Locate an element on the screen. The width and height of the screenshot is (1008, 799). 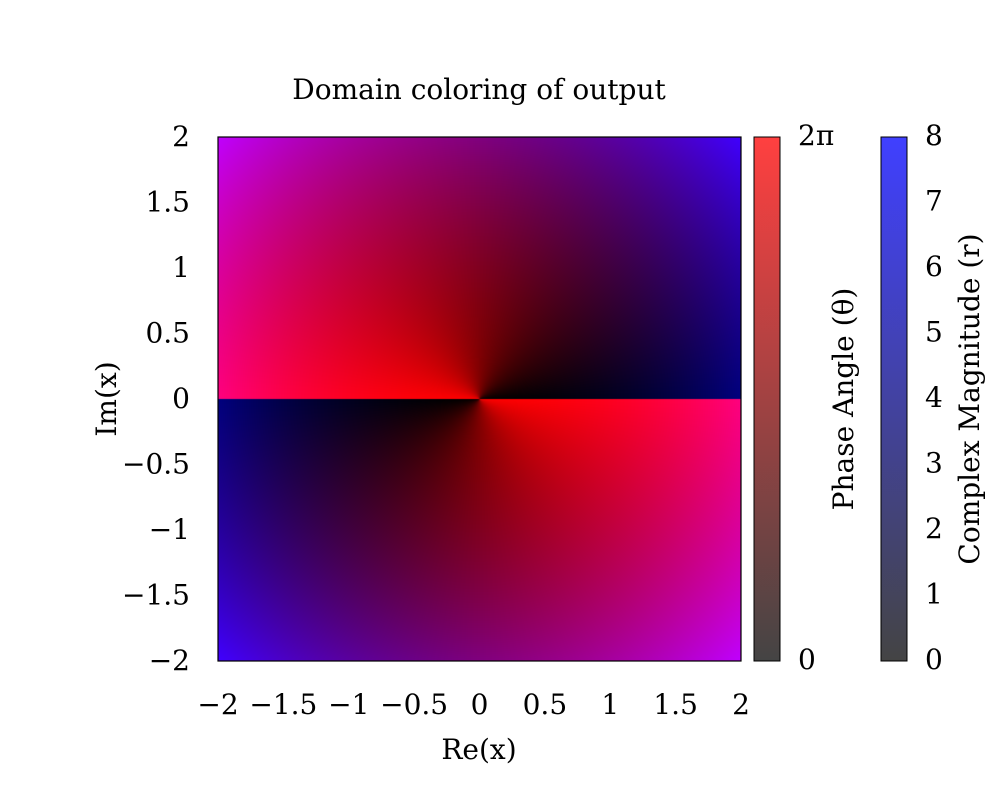
y-tick-label: −1 is located at coordinates (169, 529).